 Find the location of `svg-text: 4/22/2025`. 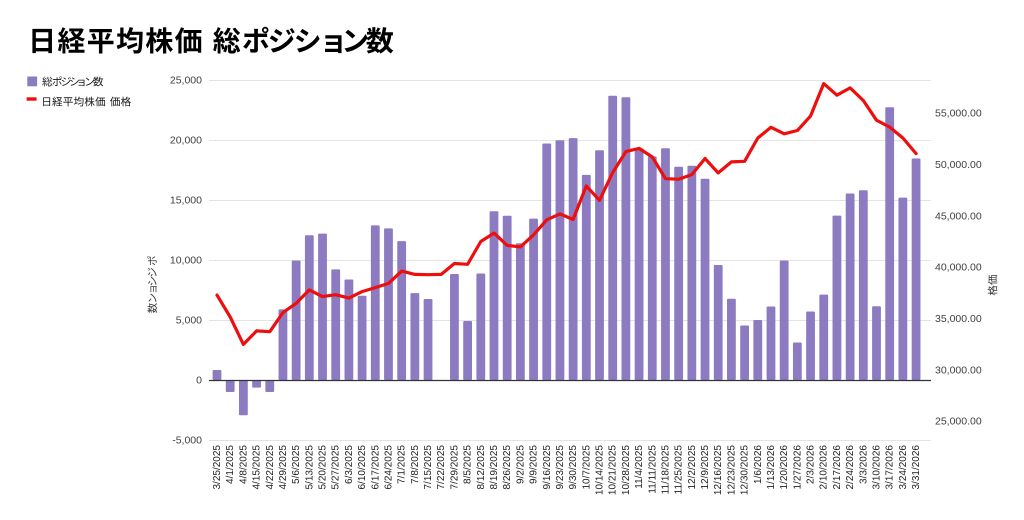

svg-text: 4/22/2025 is located at coordinates (270, 467).